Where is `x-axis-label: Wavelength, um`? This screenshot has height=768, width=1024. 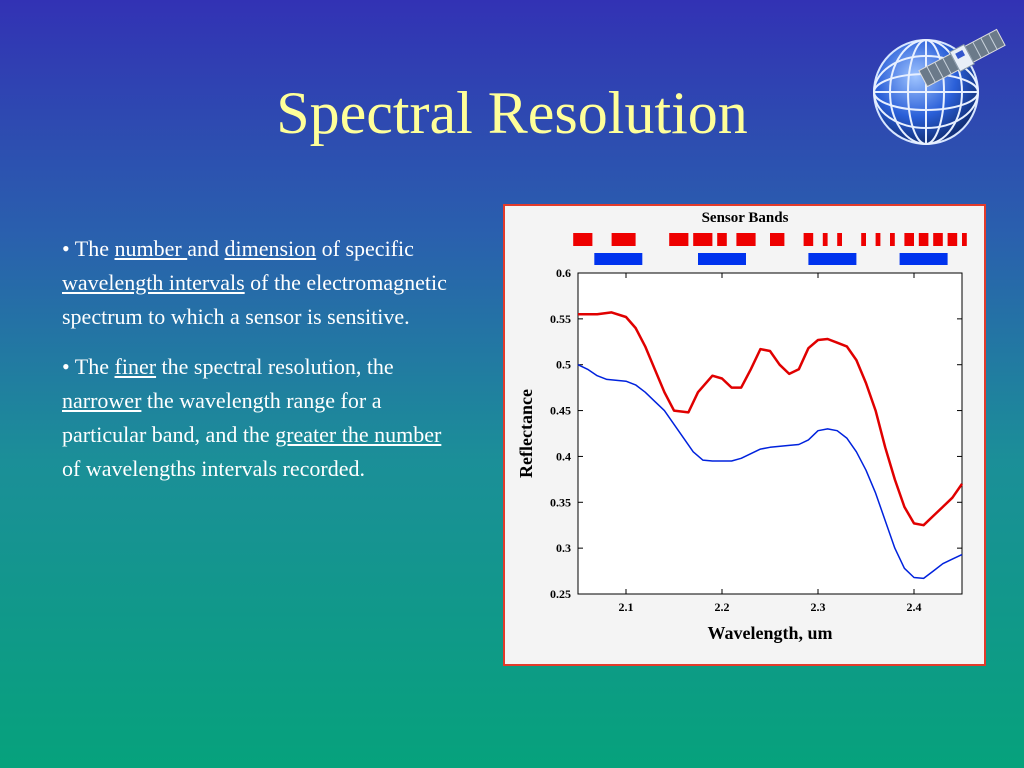
x-axis-label: Wavelength, um is located at coordinates (769, 633).